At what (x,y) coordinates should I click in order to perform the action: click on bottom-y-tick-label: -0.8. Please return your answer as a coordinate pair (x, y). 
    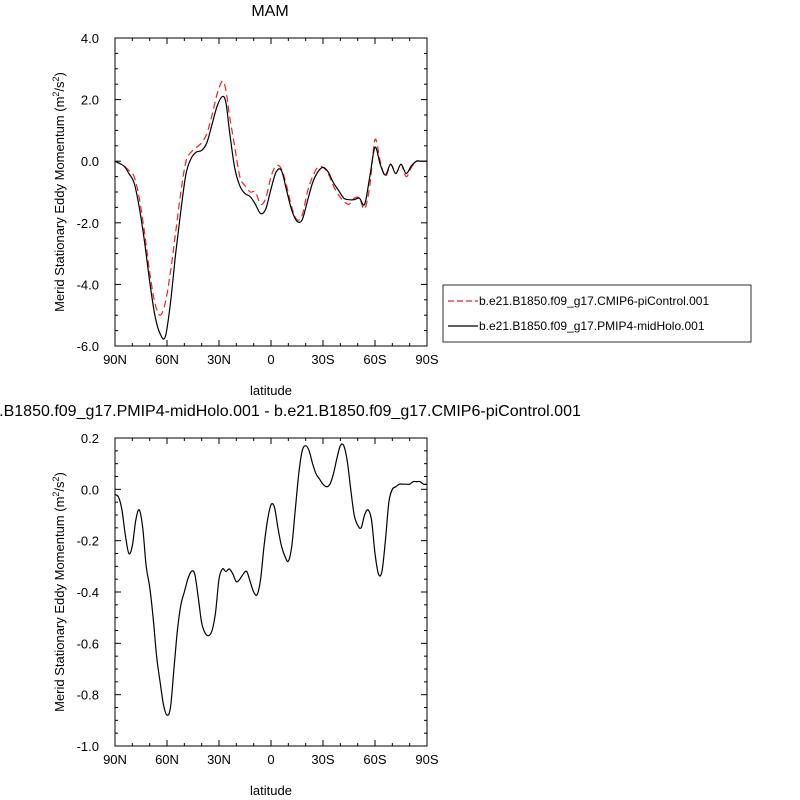
    Looking at the image, I should click on (88, 695).